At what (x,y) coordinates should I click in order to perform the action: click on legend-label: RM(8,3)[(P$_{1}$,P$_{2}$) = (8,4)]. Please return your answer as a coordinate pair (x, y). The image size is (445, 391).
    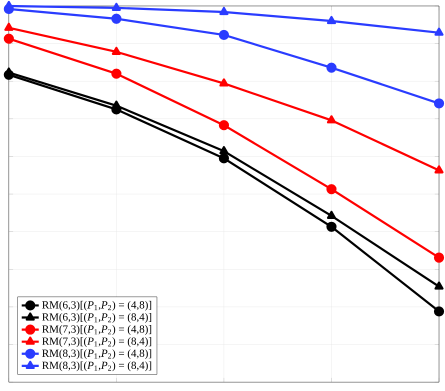
    Looking at the image, I should click on (97, 366).